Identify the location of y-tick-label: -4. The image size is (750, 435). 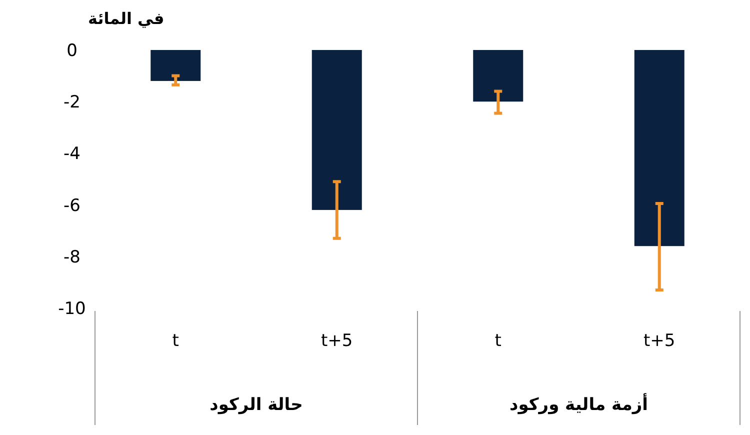
(72, 154).